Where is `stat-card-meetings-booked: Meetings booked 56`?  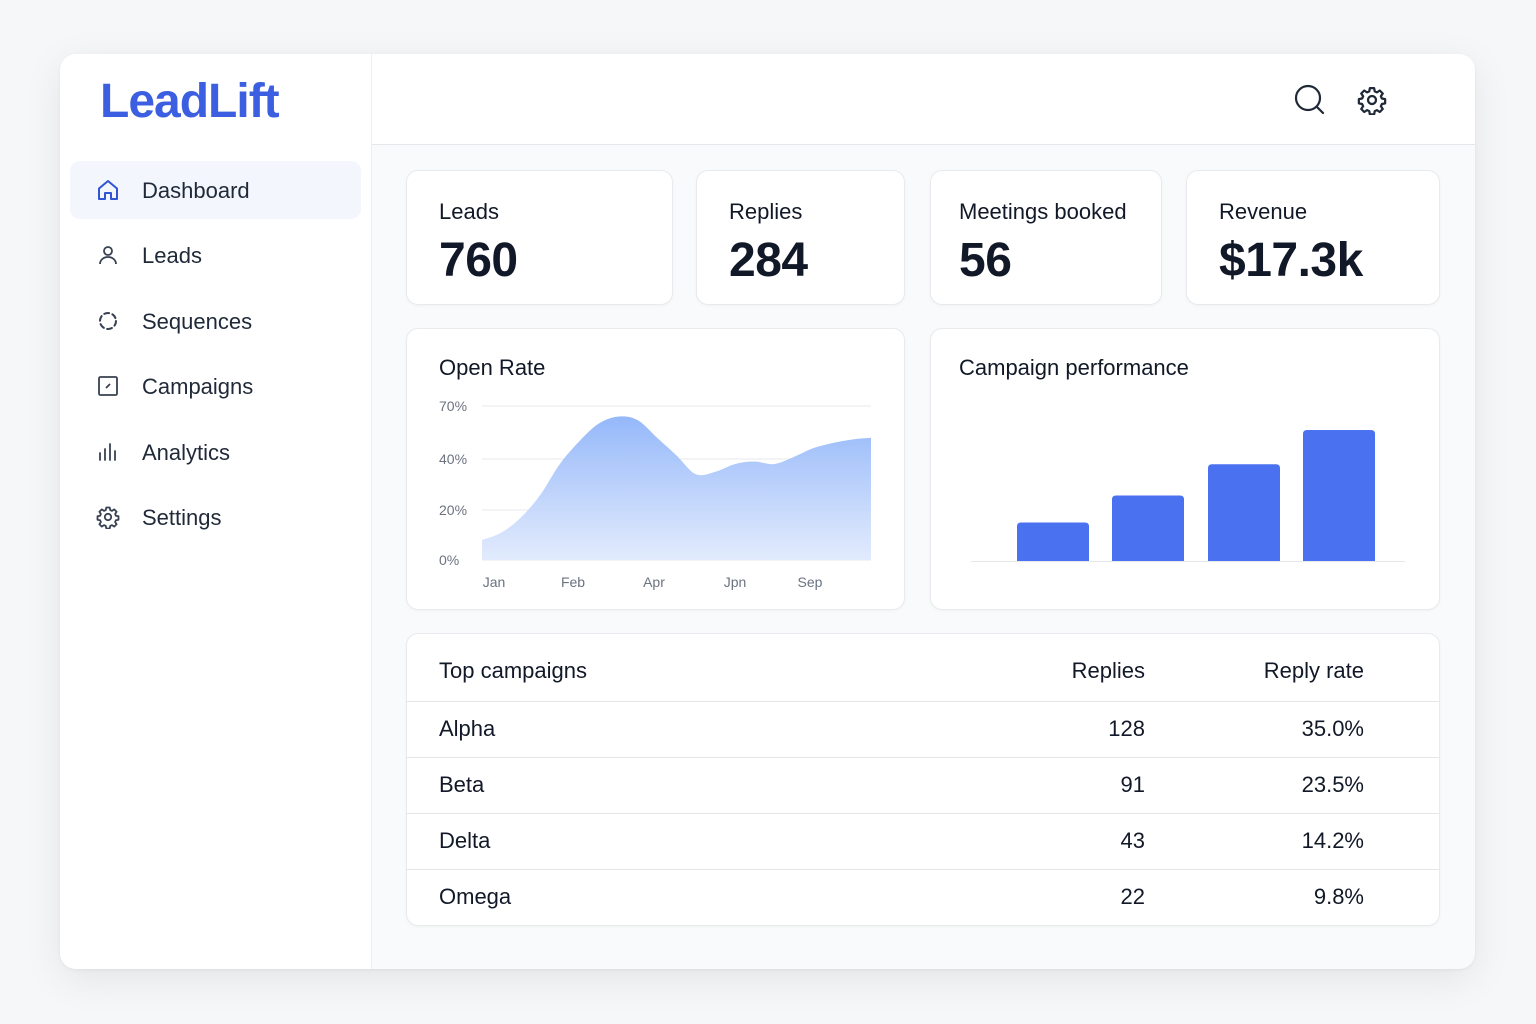
stat-card-meetings-booked: Meetings booked 56 is located at coordinates (1046, 237).